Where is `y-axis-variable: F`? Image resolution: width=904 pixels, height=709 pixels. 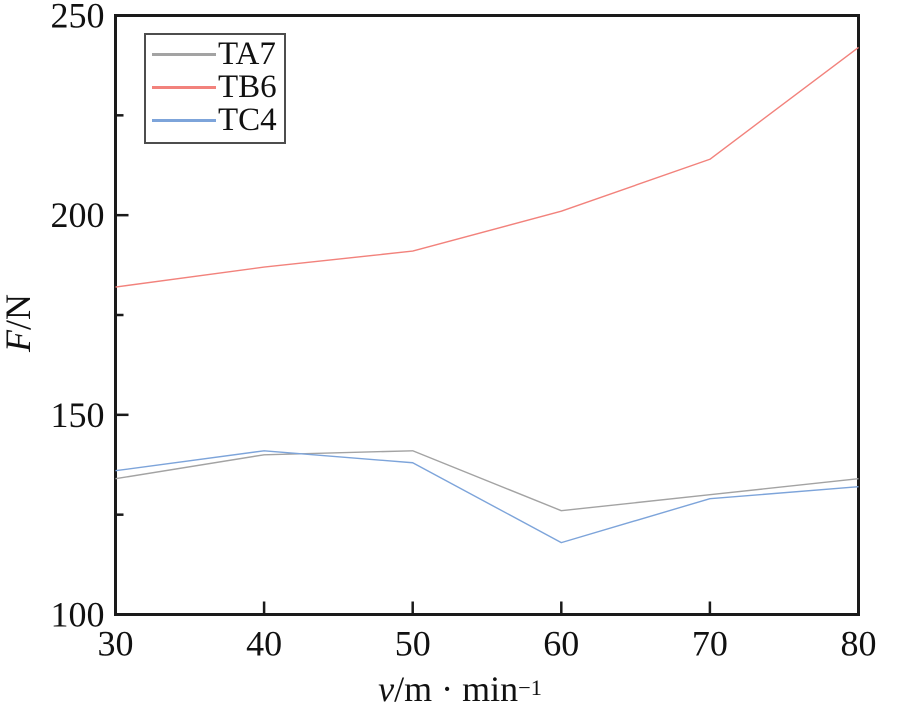
y-axis-variable: F is located at coordinates (19, 341).